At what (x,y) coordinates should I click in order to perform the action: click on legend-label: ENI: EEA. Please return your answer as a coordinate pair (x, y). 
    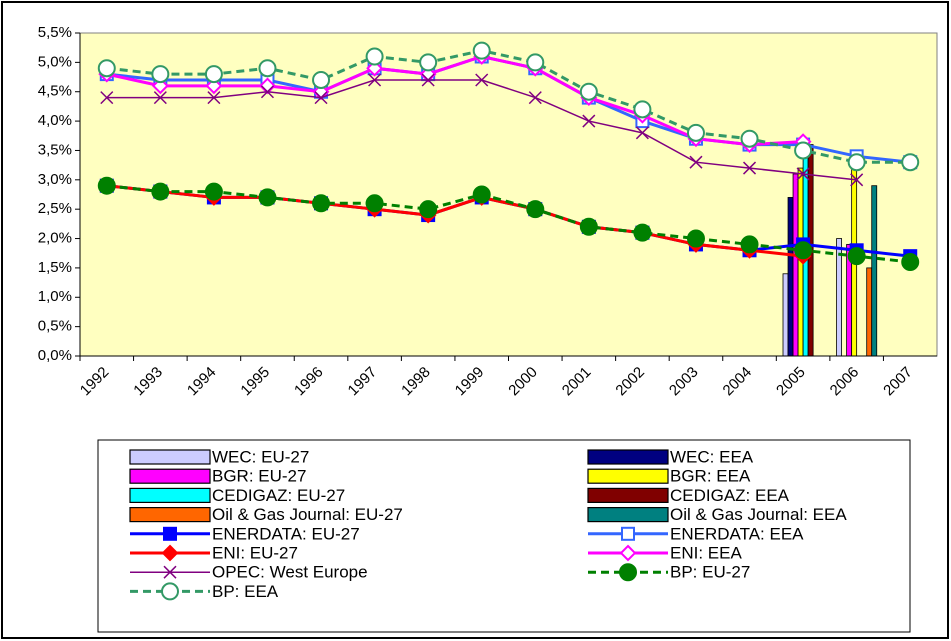
    Looking at the image, I should click on (706, 552).